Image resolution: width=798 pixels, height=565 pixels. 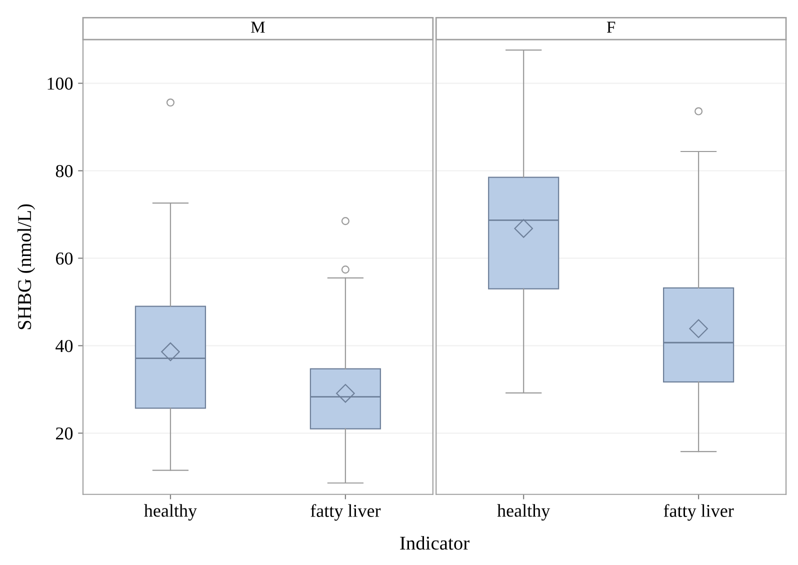 What do you see at coordinates (64, 346) in the screenshot?
I see `y-tick-label: 40` at bounding box center [64, 346].